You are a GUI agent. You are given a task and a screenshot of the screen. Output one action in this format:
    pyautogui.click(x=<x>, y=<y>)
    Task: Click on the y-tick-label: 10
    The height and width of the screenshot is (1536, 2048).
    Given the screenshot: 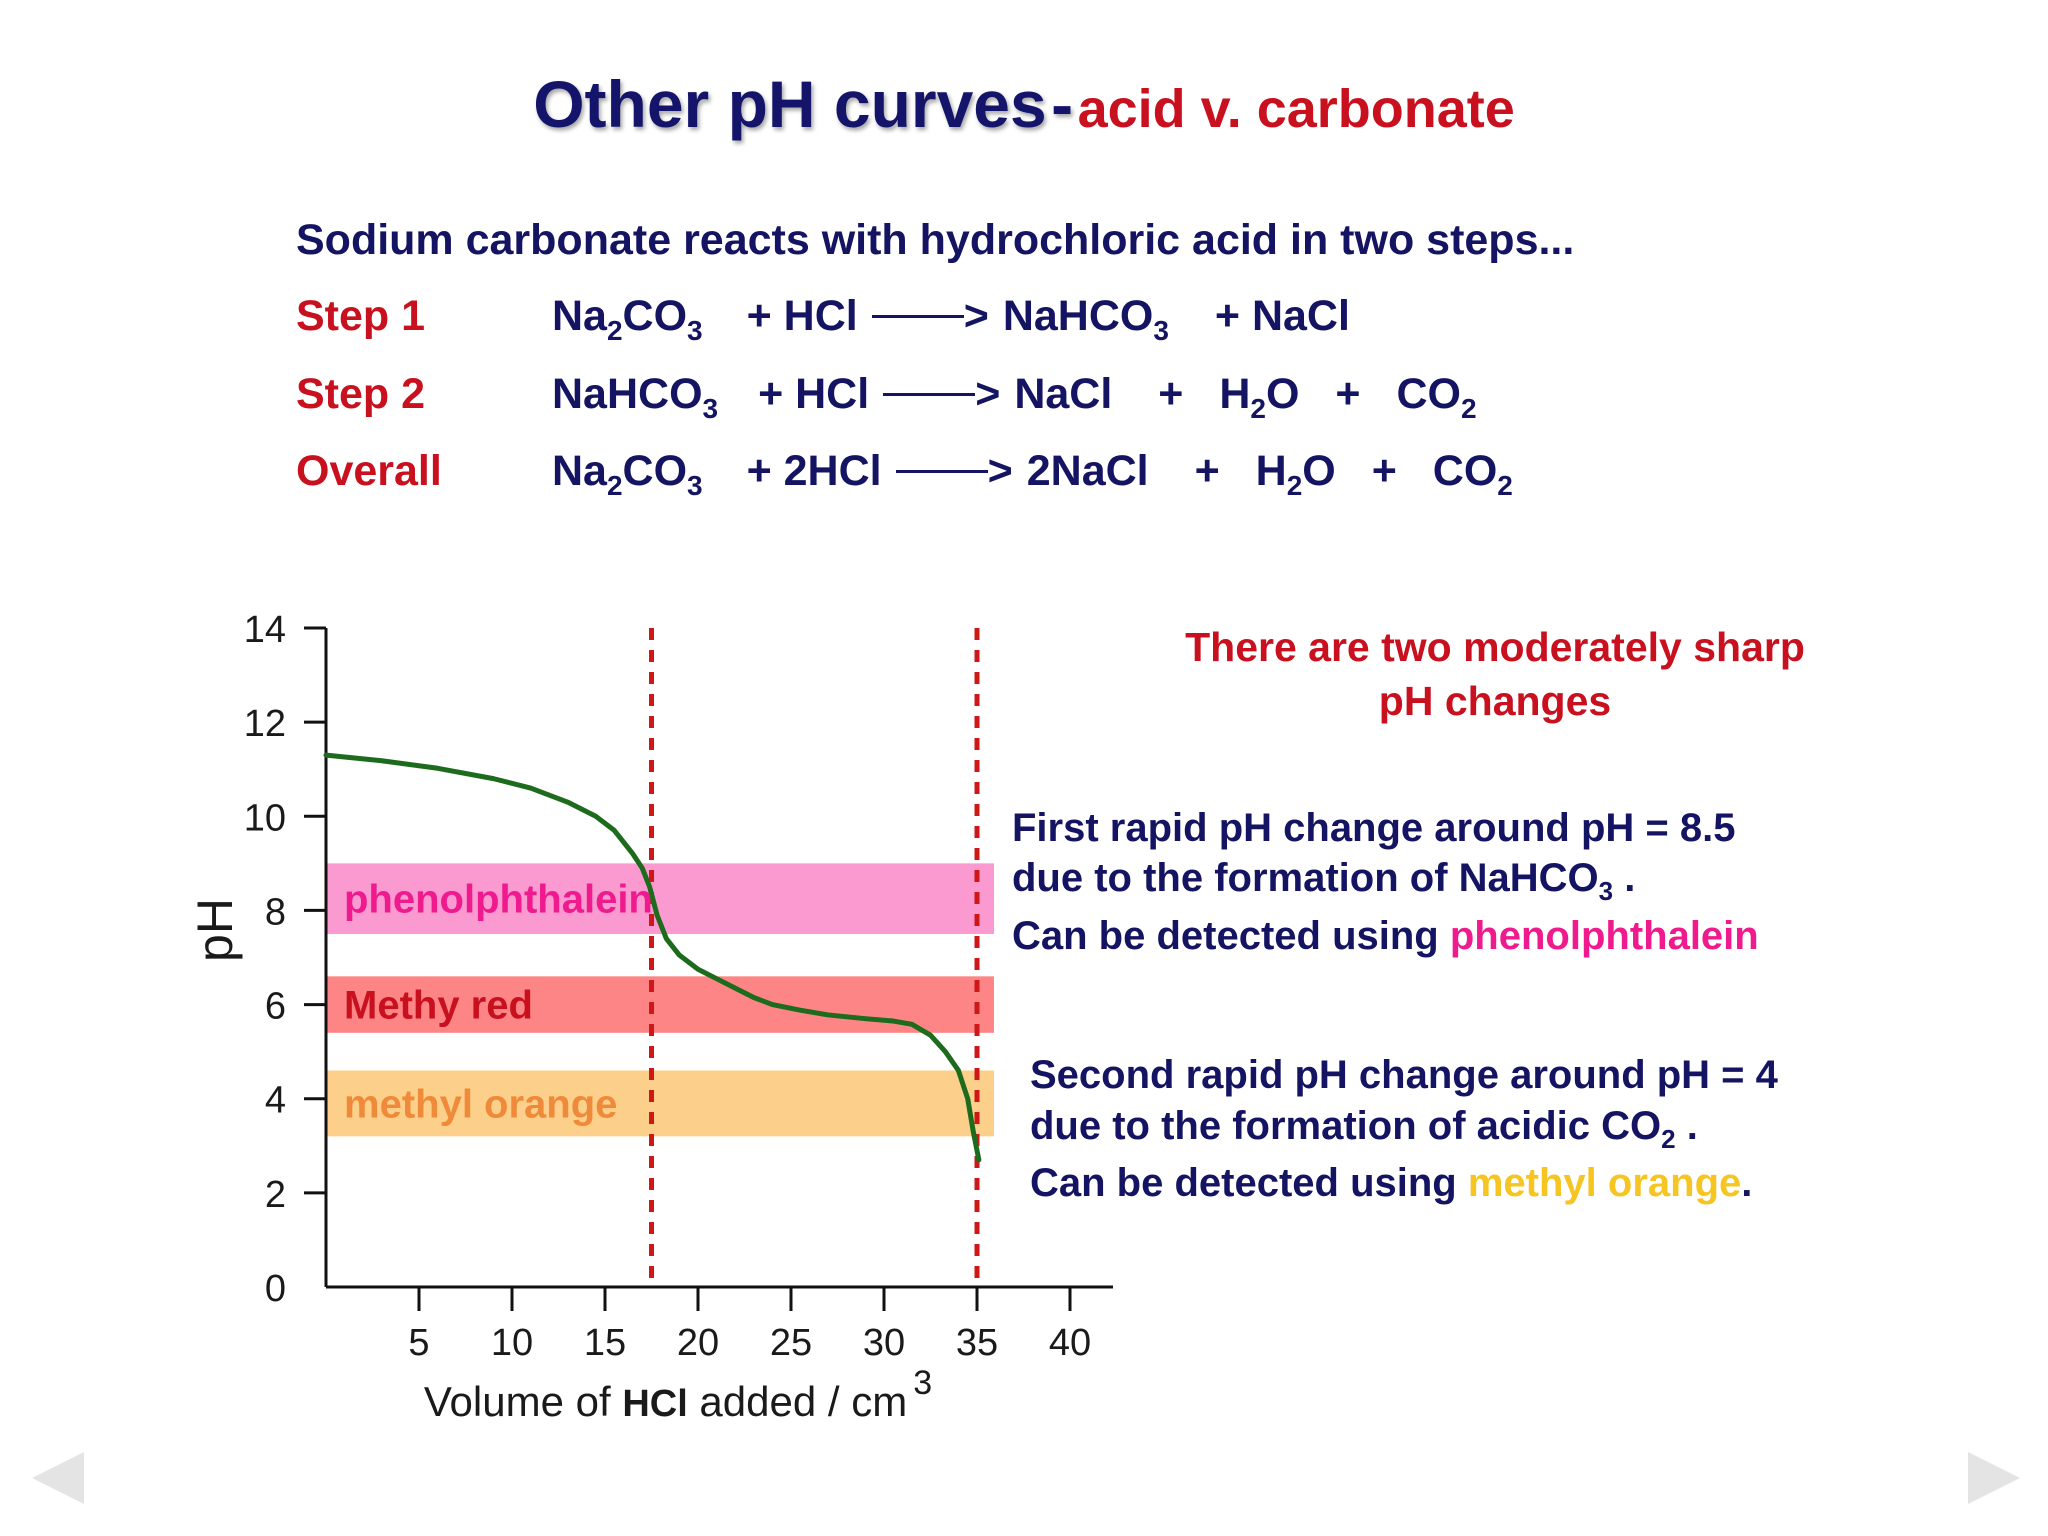 What is the action you would take?
    pyautogui.click(x=265, y=818)
    